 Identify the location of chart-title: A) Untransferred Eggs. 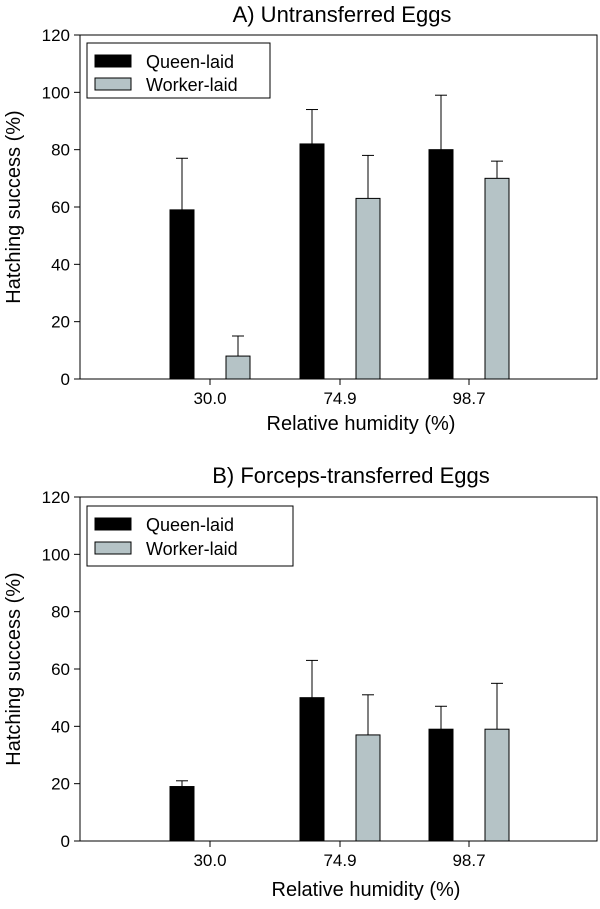
(342, 14).